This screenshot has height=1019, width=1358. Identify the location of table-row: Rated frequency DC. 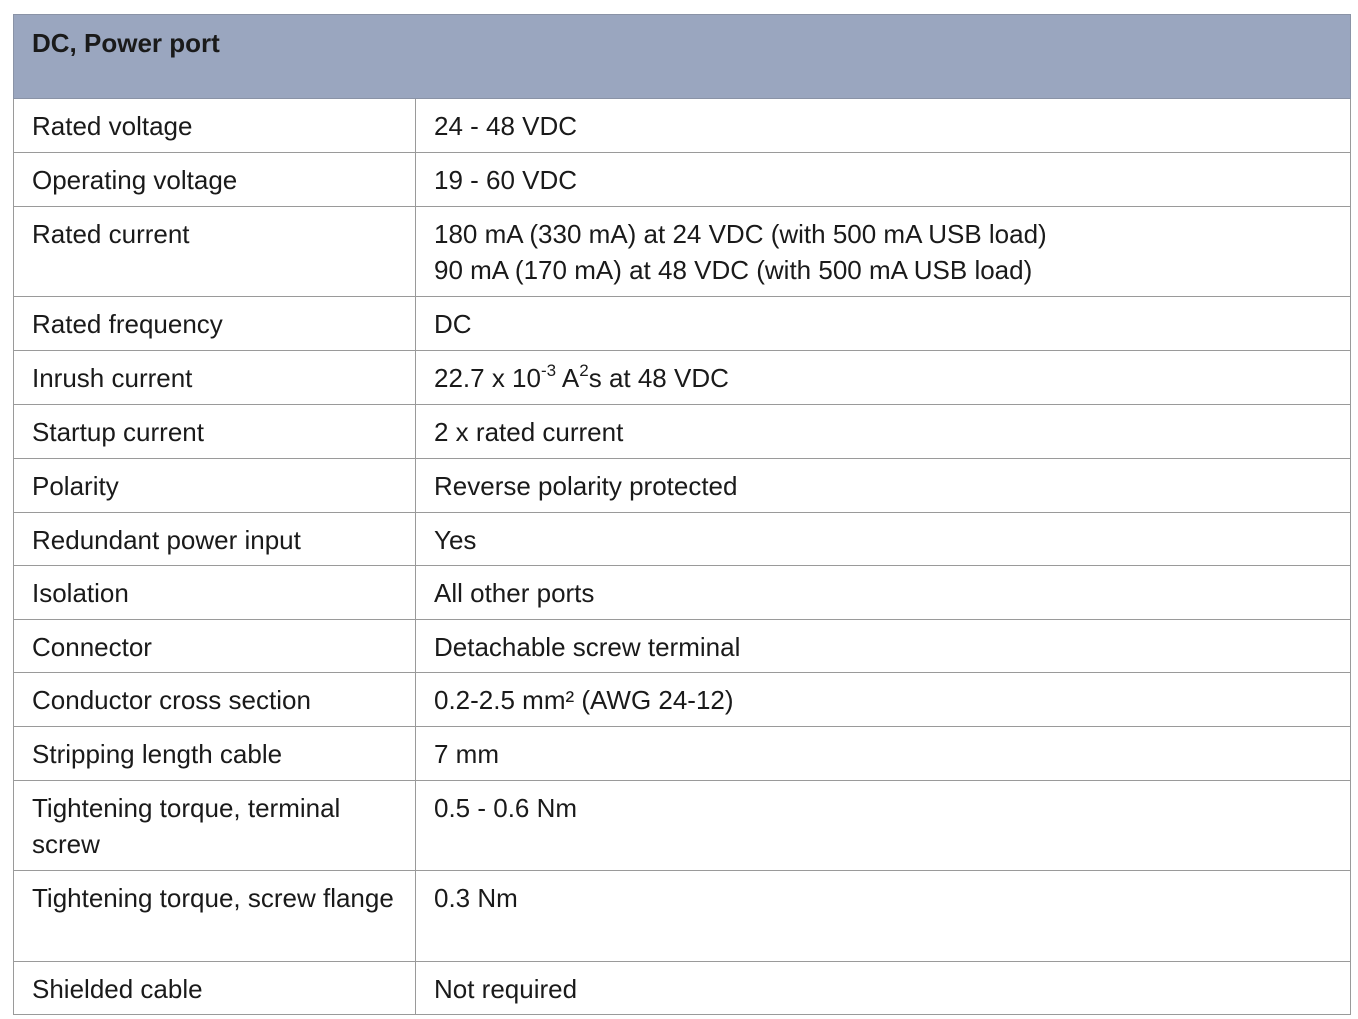
(682, 323).